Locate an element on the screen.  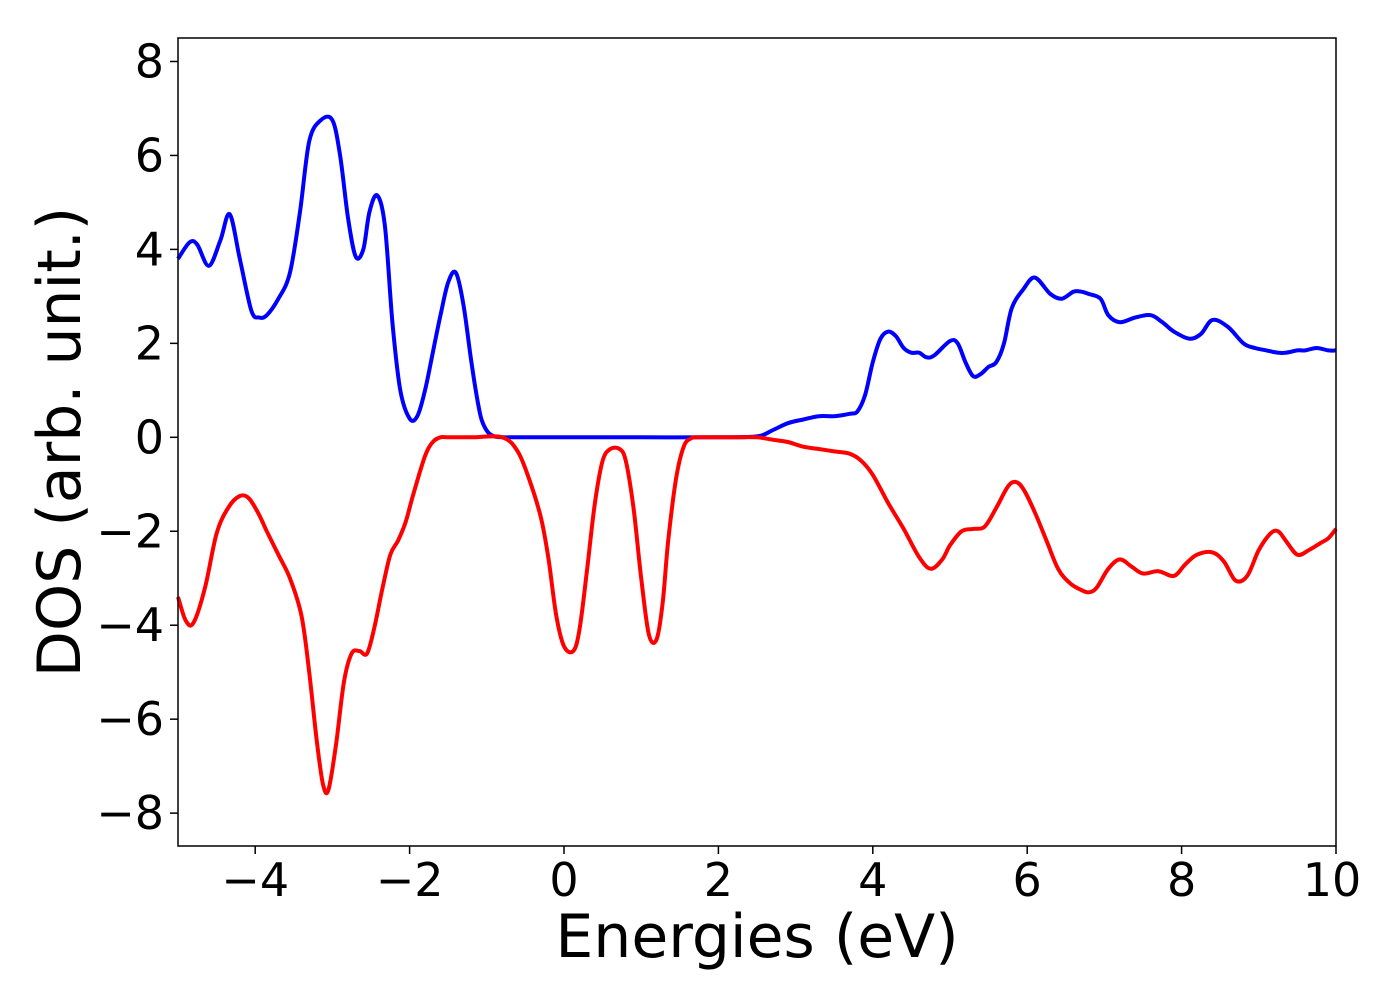
y-tick-label: −2 is located at coordinates (130, 531).